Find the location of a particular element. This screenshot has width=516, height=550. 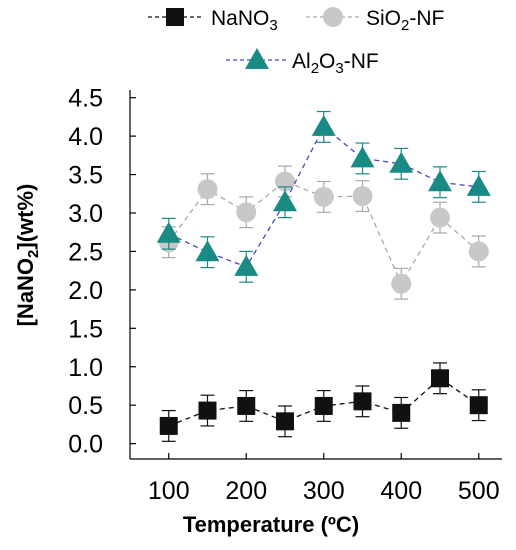

y-tick-label: 1.0 is located at coordinates (85, 368).